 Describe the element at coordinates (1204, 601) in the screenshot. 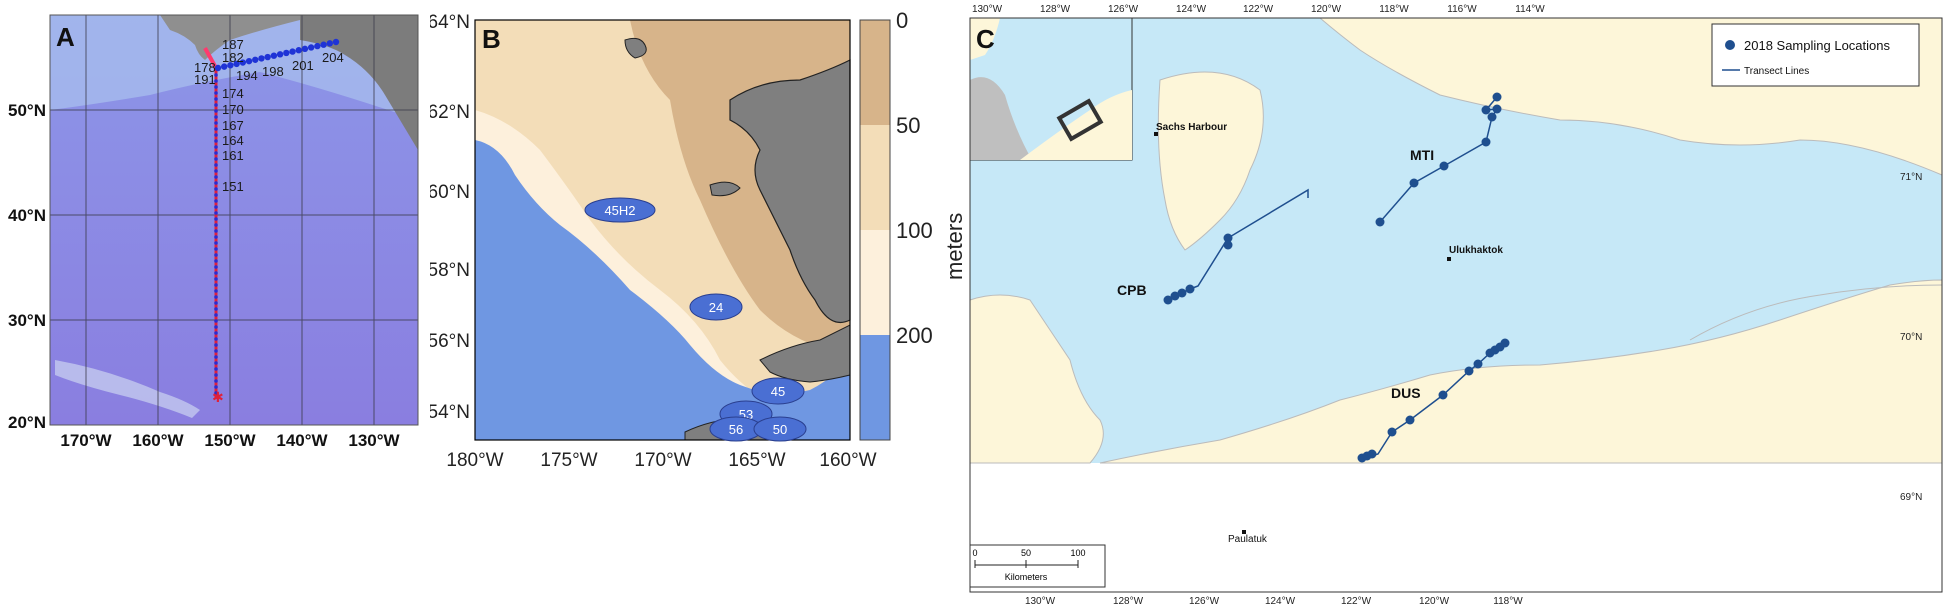

I see `lon-label-bottom: 126°W` at that location.